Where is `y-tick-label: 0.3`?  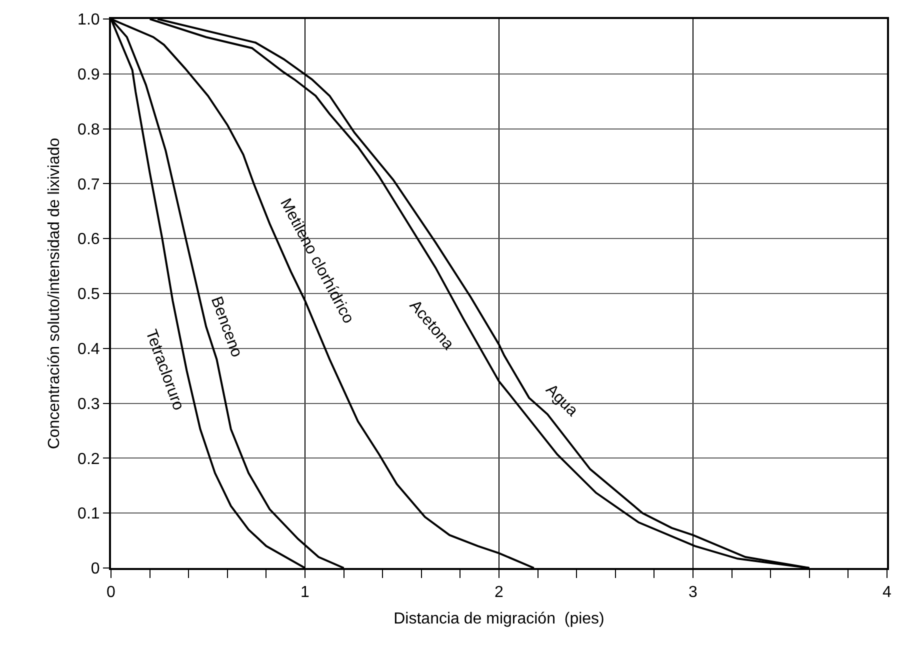 y-tick-label: 0.3 is located at coordinates (89, 404).